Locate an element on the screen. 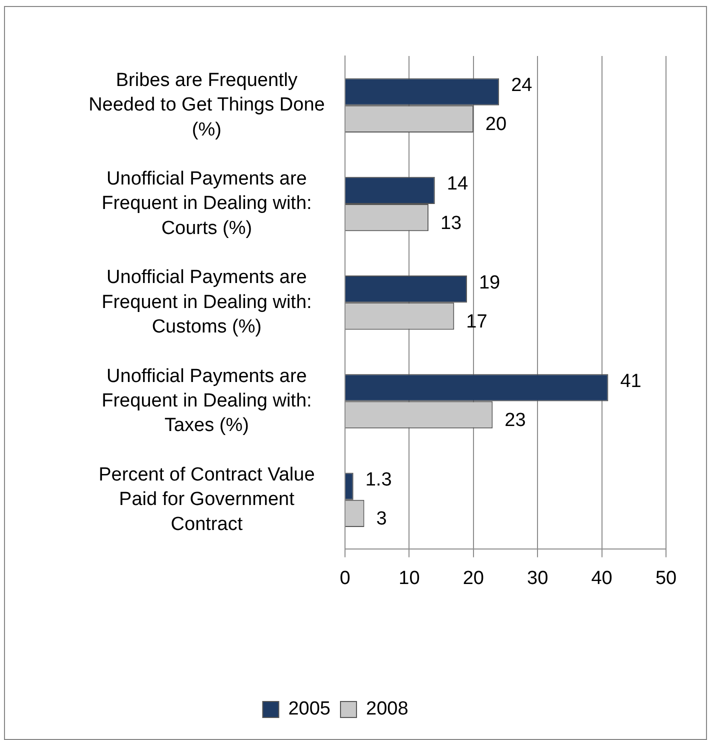 This screenshot has height=740, width=719. x-tick-label: 50 is located at coordinates (666, 578).